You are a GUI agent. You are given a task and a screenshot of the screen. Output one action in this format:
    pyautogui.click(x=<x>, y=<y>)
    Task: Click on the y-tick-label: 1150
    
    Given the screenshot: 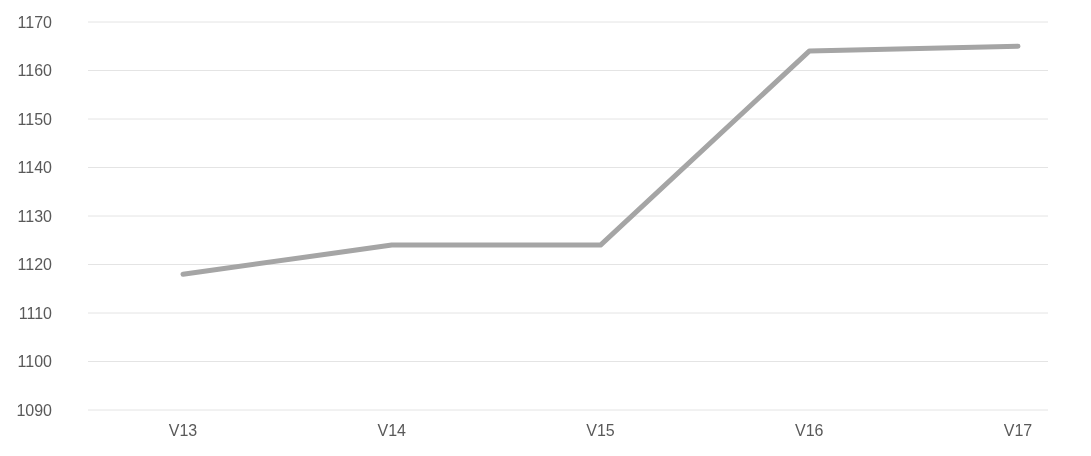 What is the action you would take?
    pyautogui.click(x=35, y=119)
    